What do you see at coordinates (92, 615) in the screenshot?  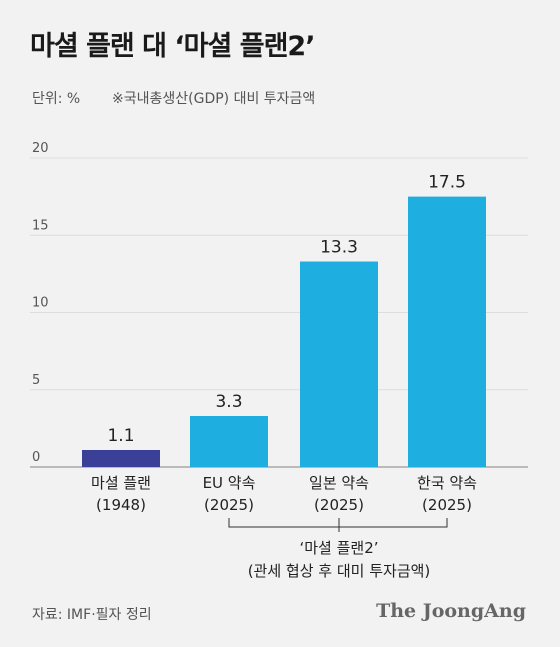 I see `source-label: 자료: IMF·필자 정리` at bounding box center [92, 615].